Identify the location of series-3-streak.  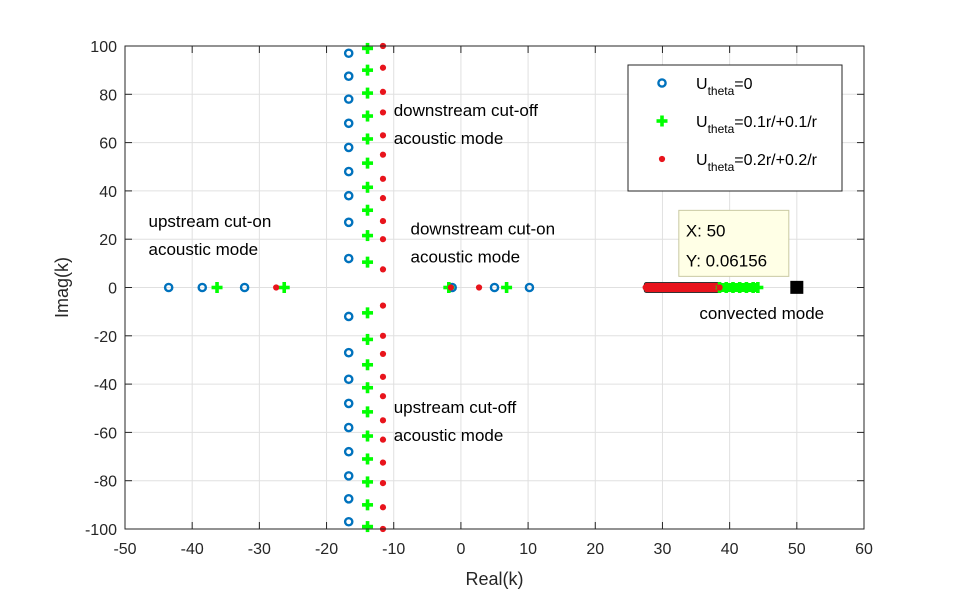
(682, 287).